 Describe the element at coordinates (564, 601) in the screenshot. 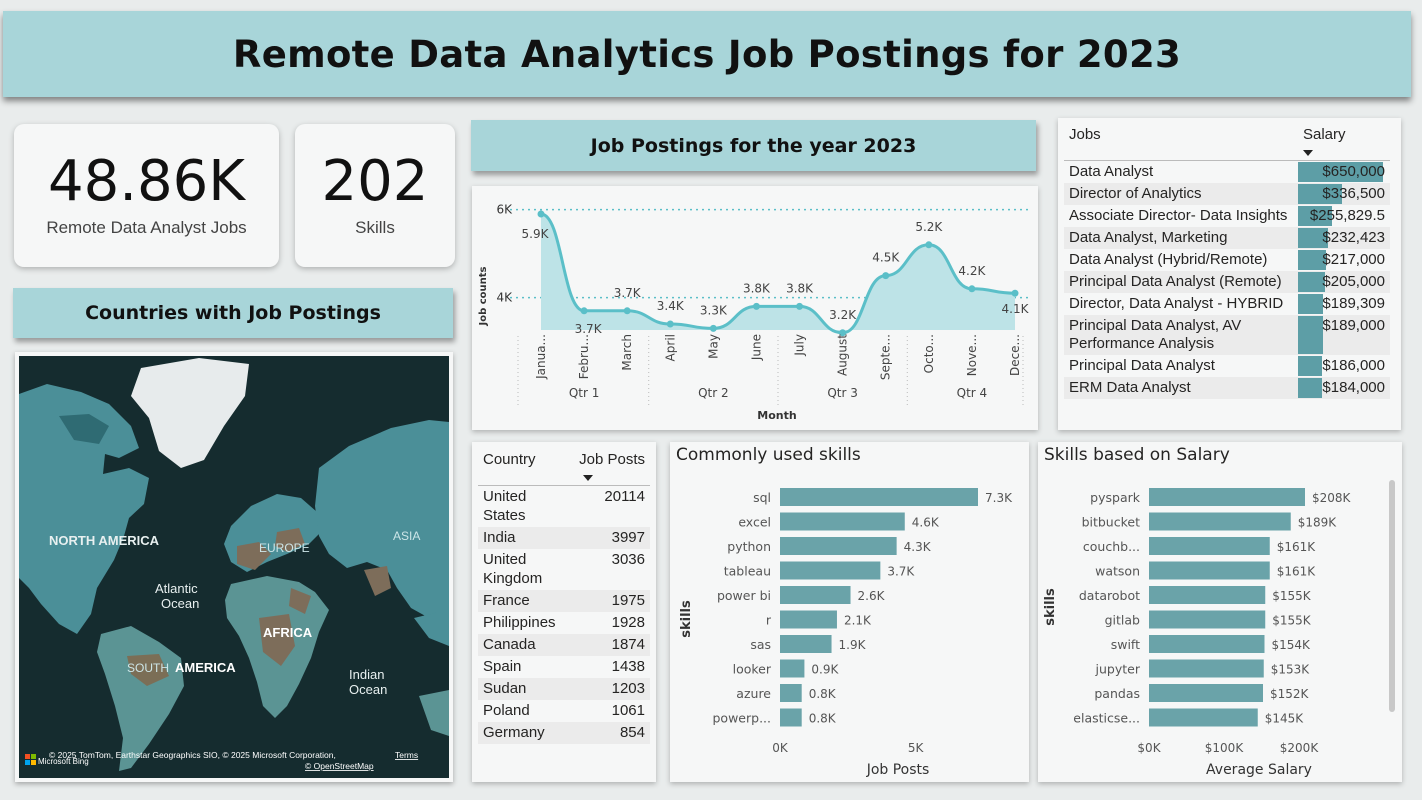

I see `country-table-row: France 1975` at that location.